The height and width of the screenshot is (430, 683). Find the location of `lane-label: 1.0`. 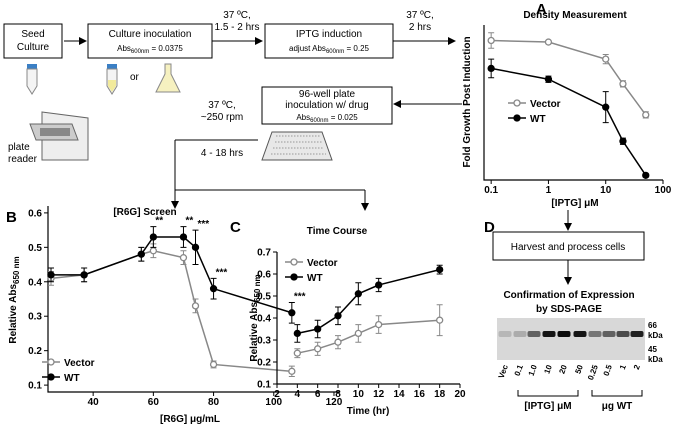

lane-label: 1.0 is located at coordinates (533, 370).